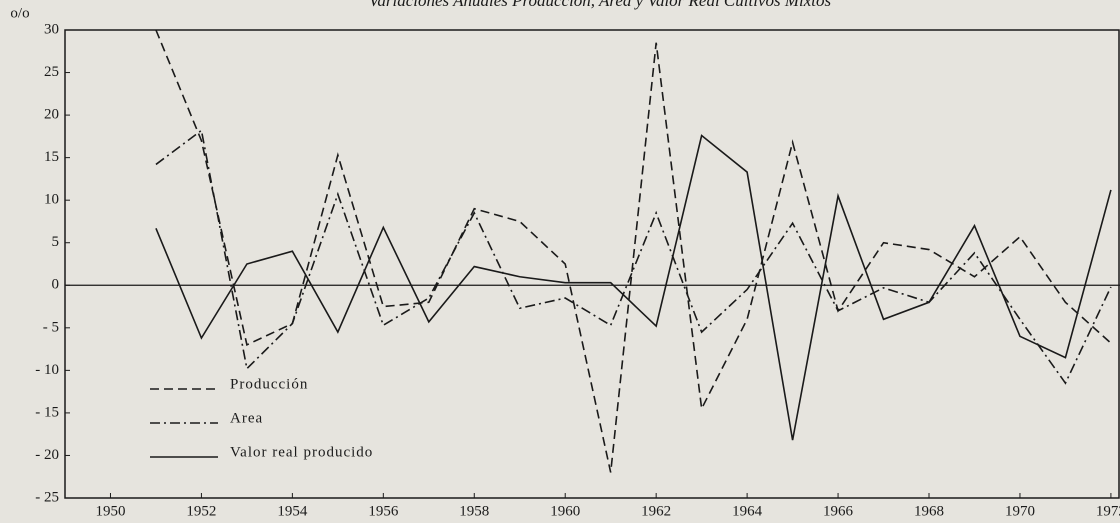 The height and width of the screenshot is (523, 1120). I want to click on x-tick-label: 1966, so click(838, 511).